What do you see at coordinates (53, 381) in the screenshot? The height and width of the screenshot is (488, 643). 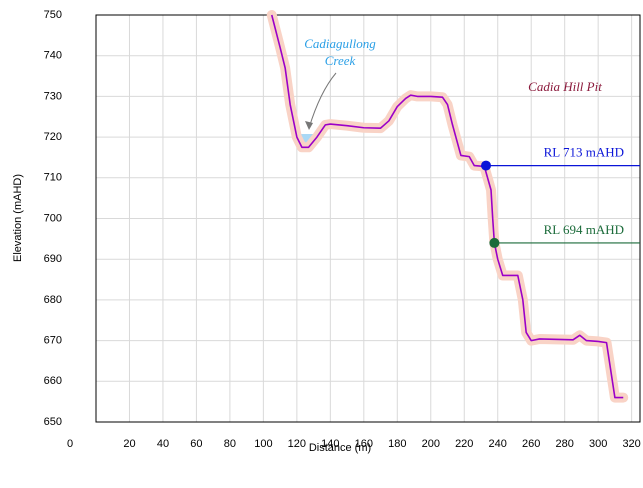 I see `y-tick-label: 660` at bounding box center [53, 381].